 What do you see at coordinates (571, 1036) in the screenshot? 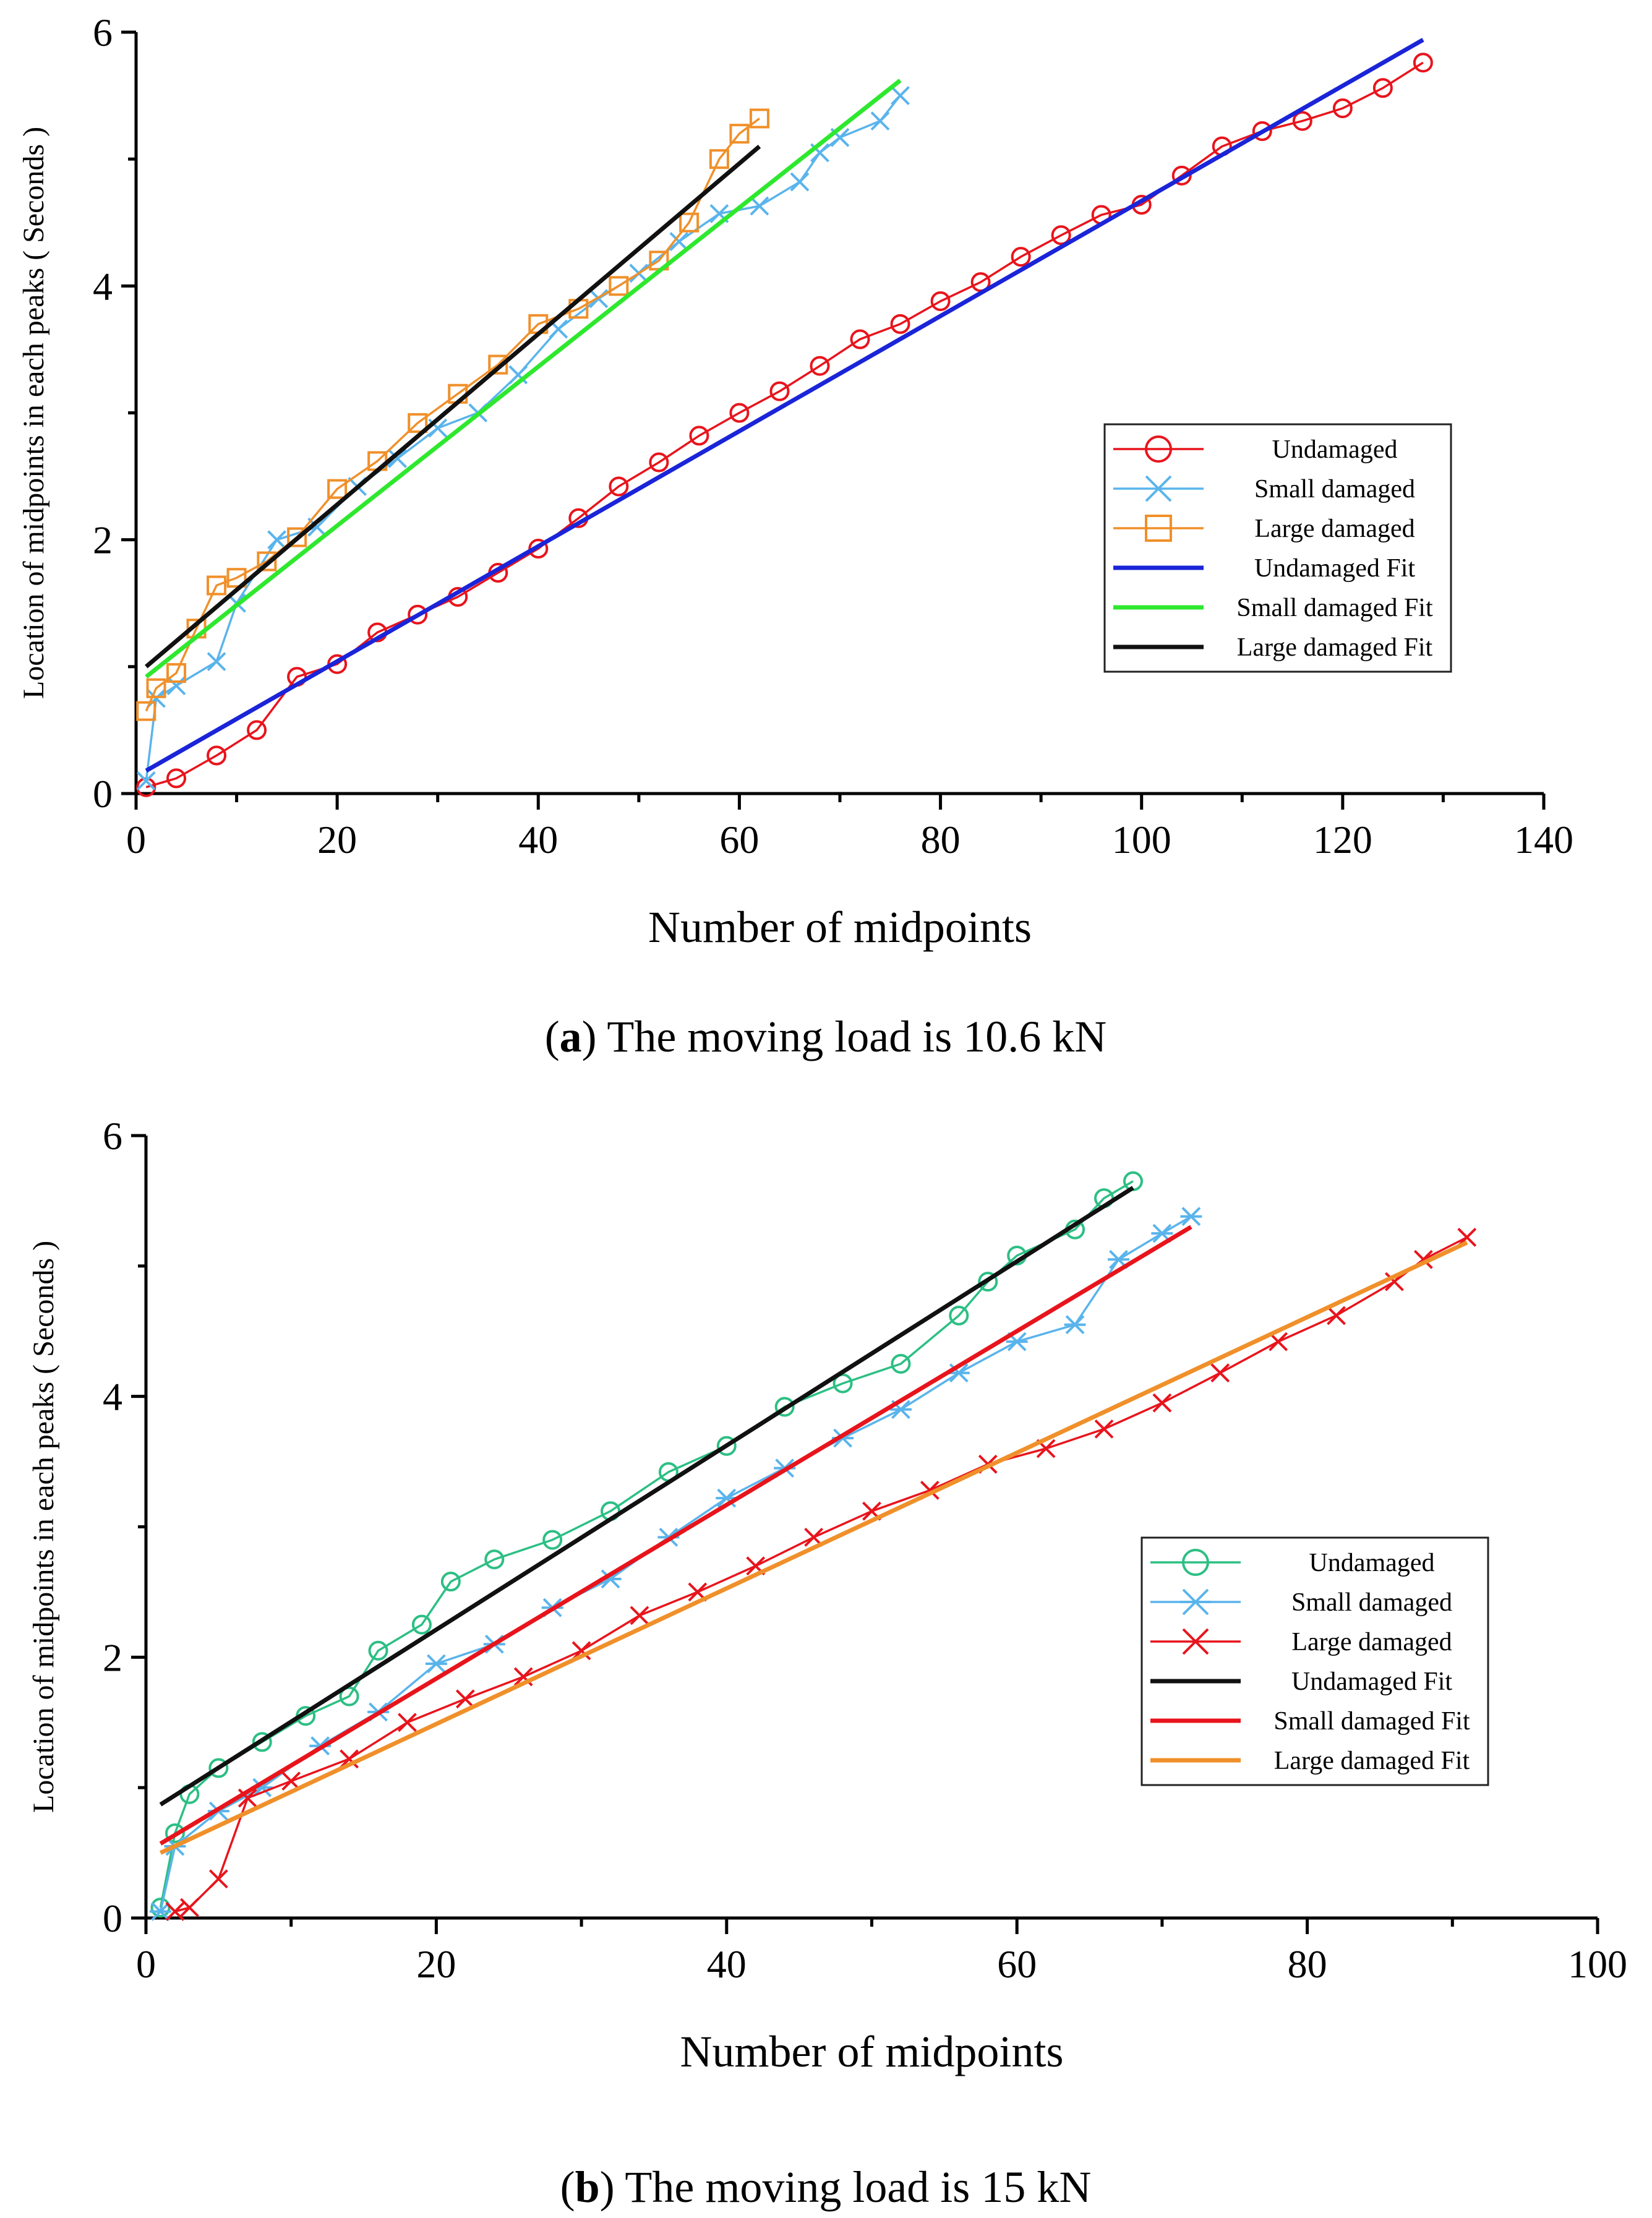
I see `panel-a-caption-label: a` at bounding box center [571, 1036].